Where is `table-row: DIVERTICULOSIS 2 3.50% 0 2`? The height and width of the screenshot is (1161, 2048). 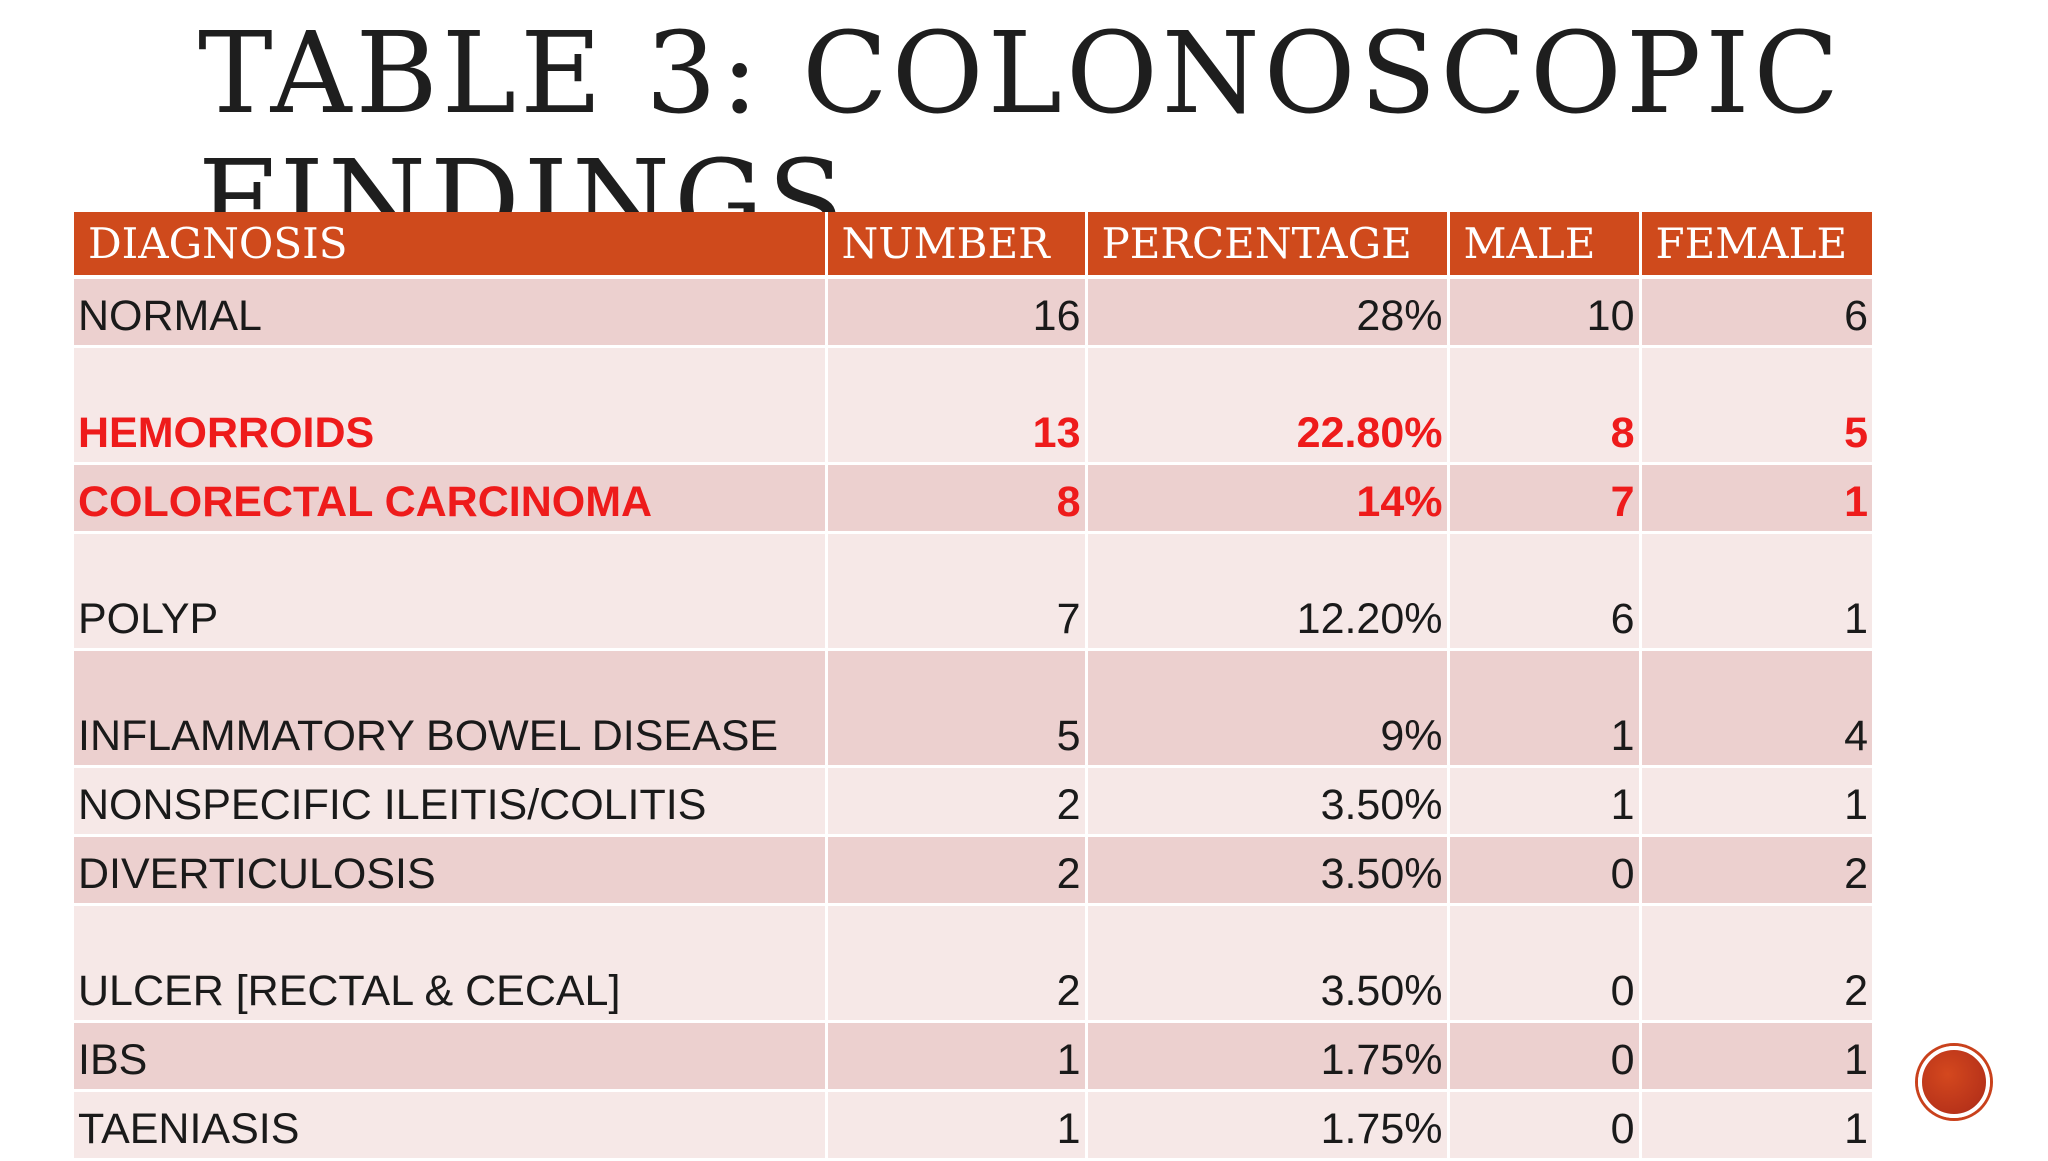
table-row: DIVERTICULOSIS 2 3.50% 0 2 is located at coordinates (973, 870).